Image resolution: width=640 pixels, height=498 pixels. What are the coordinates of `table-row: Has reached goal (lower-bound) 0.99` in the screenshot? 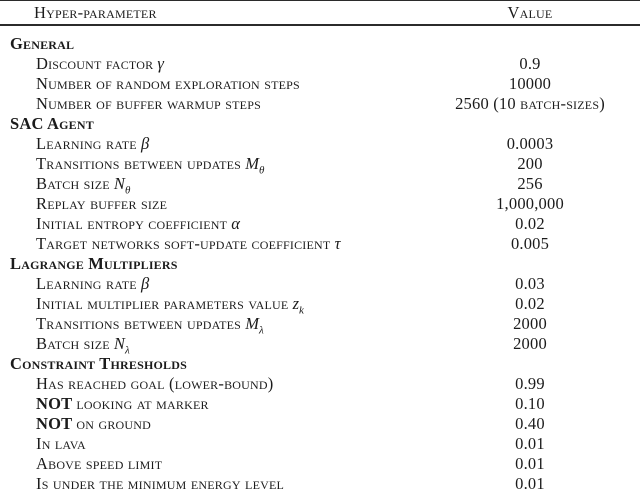 It's located at (320, 384).